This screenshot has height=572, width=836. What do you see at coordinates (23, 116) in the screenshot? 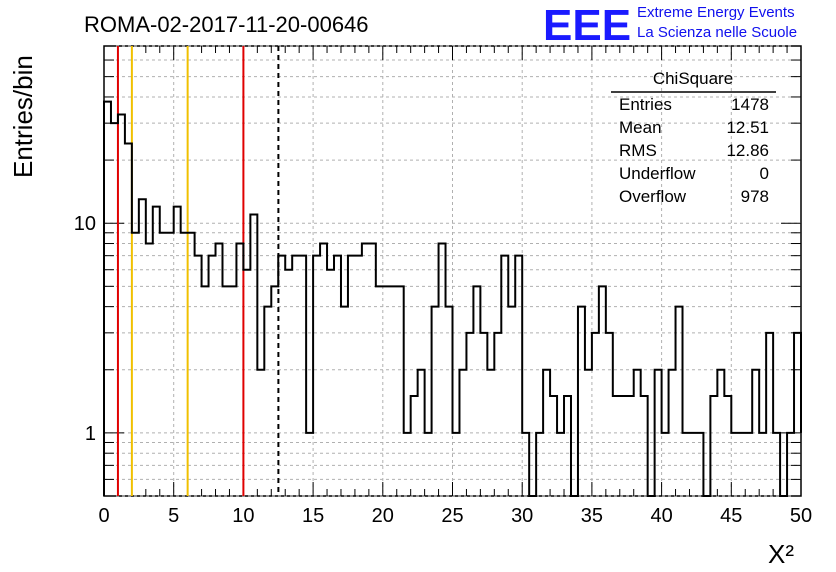
I see `y-axis-title: Entries/bin` at bounding box center [23, 116].